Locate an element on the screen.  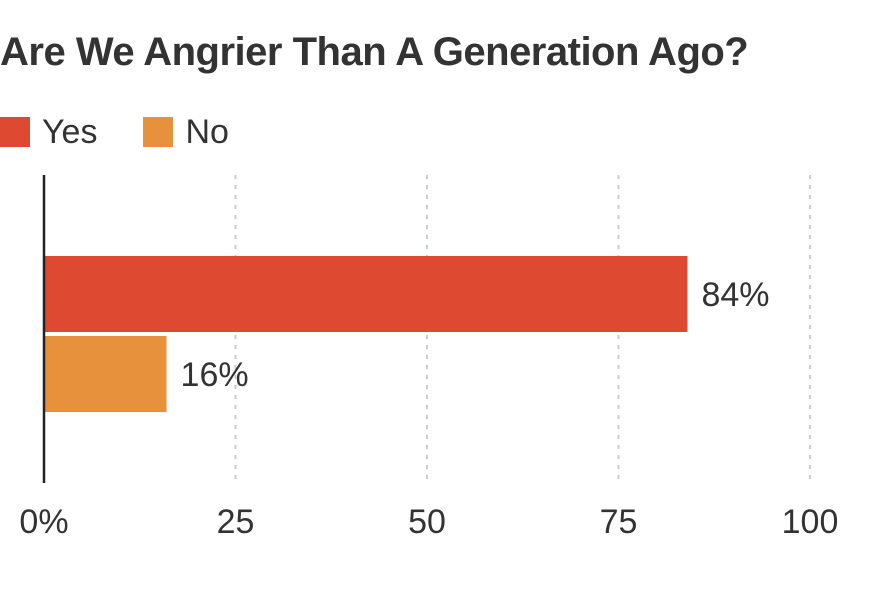
bar-no is located at coordinates (105, 374).